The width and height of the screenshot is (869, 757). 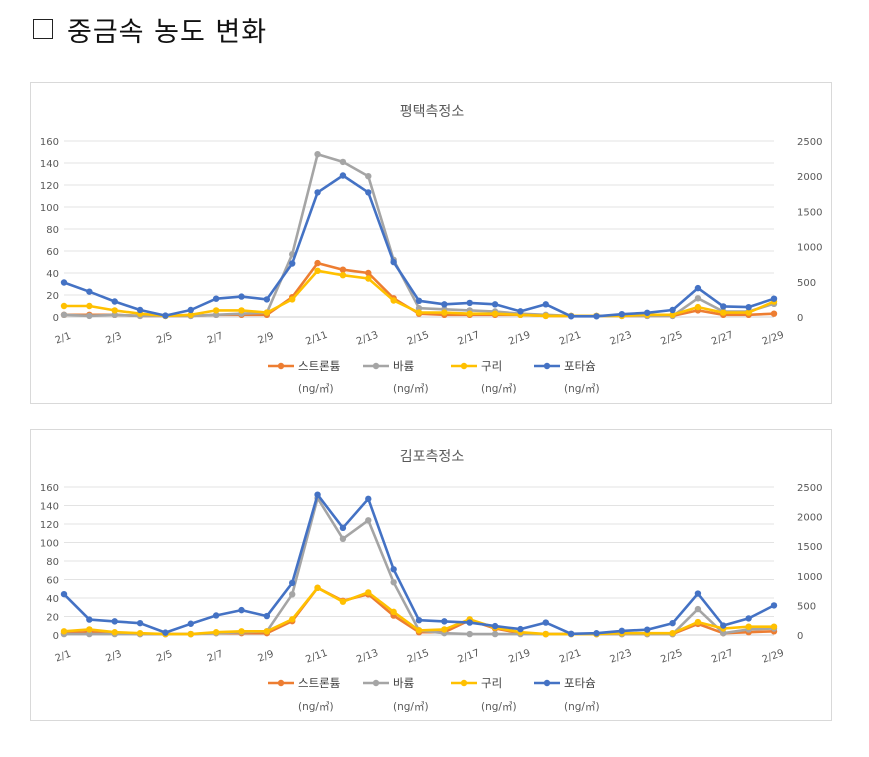 I want to click on x-tick-label: 2/13, so click(x=367, y=657).